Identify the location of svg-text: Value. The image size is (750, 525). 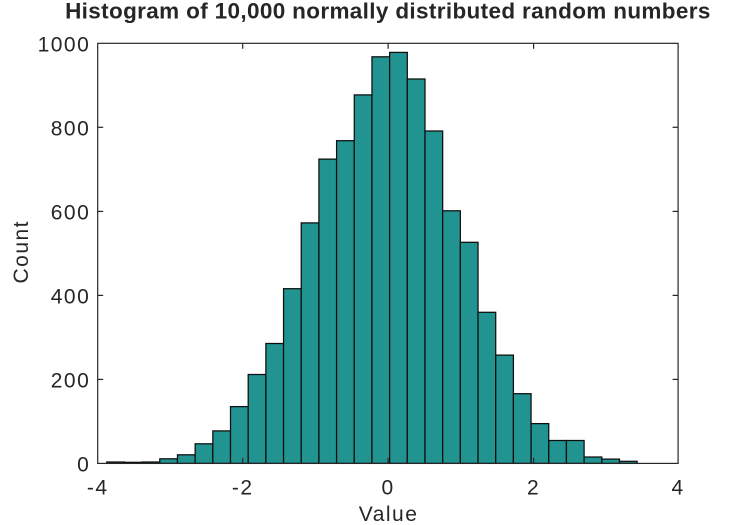
(389, 514).